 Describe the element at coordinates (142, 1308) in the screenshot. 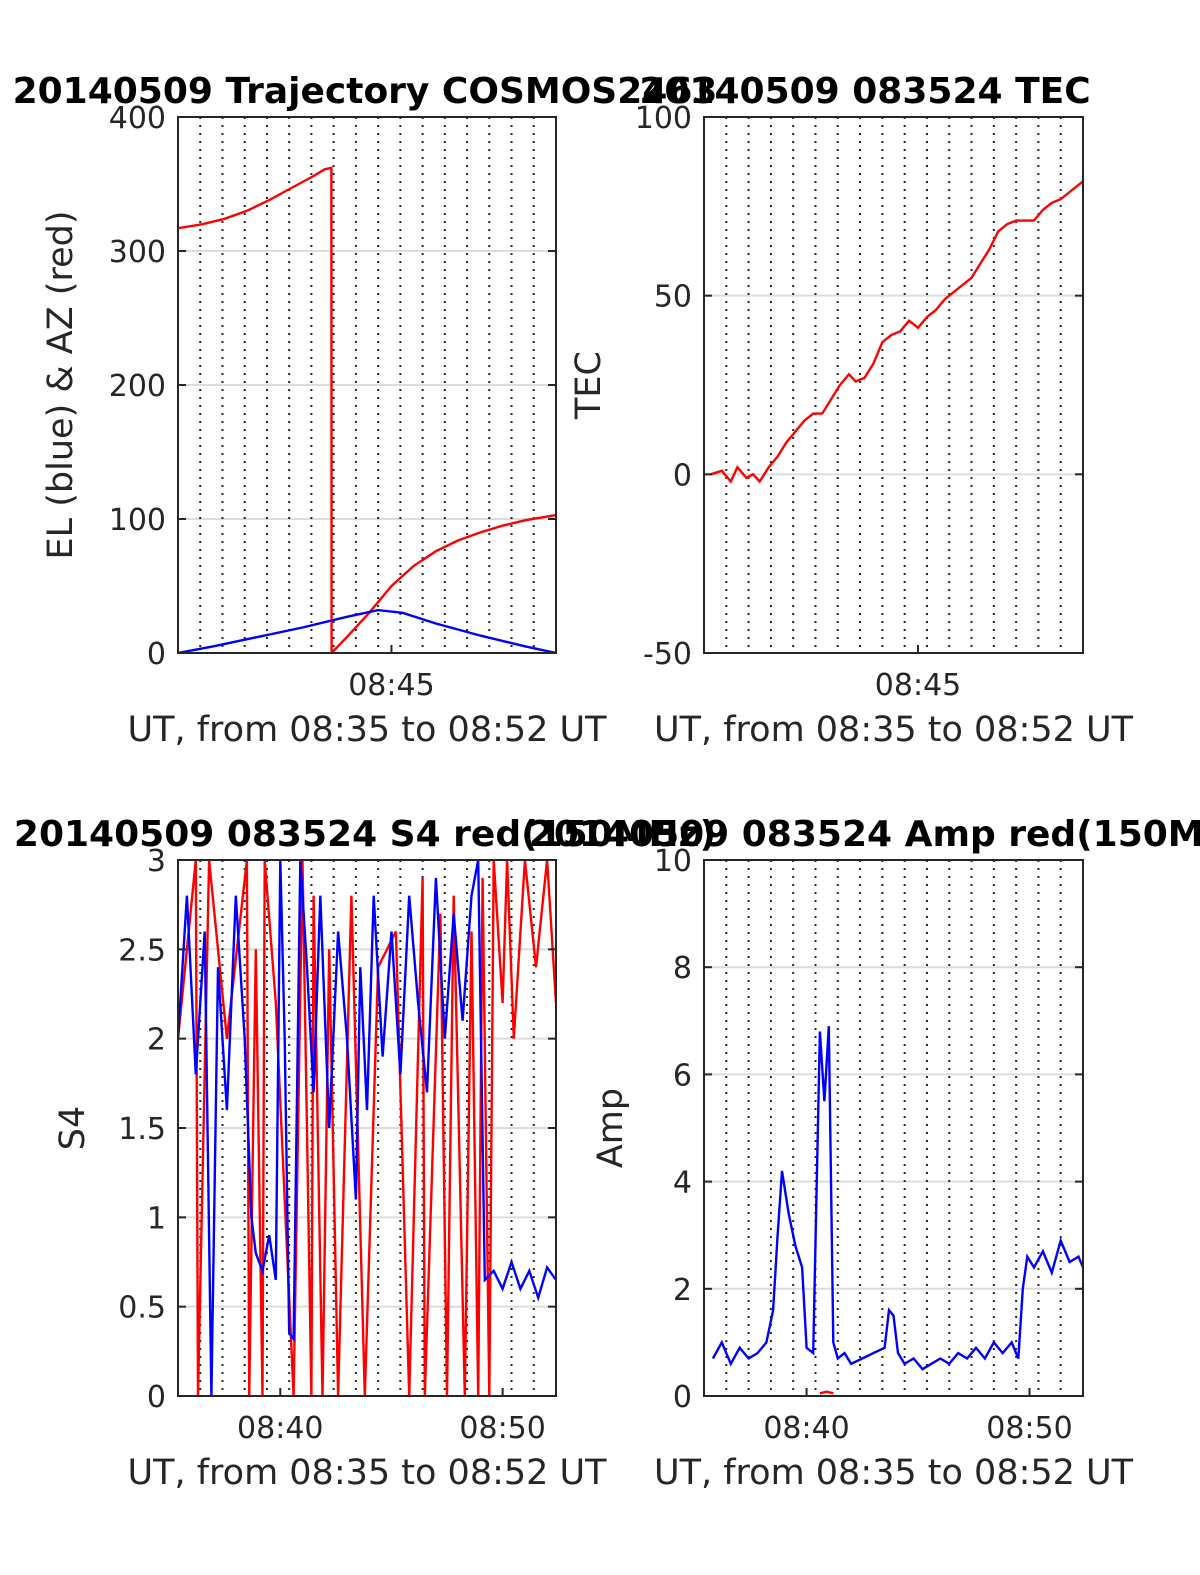

I see `y-tick-label: 0.5` at that location.